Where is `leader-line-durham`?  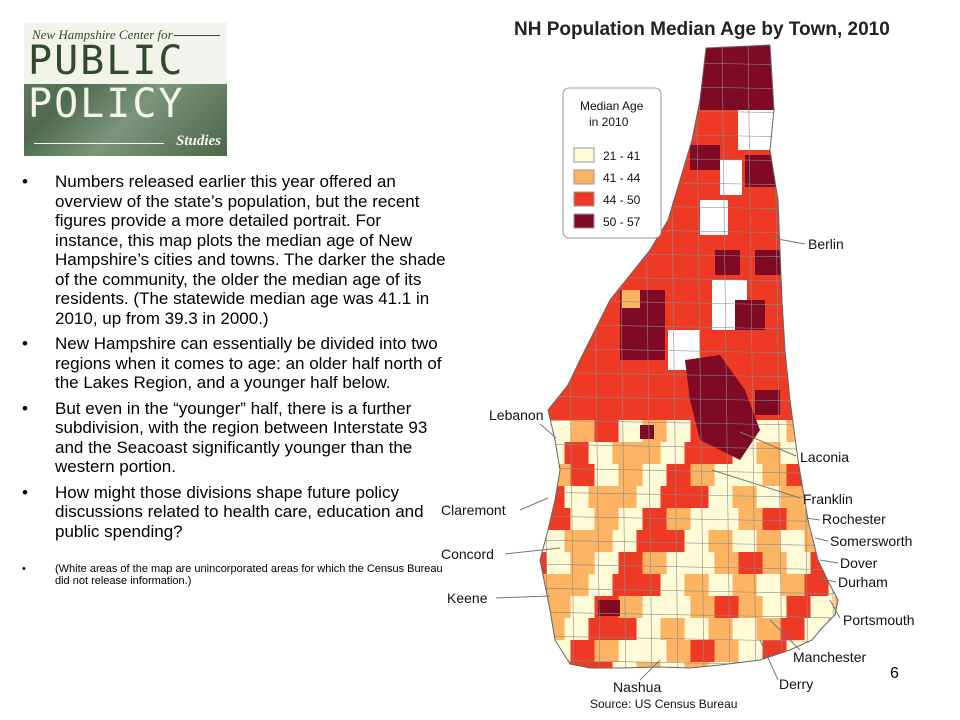
leader-line-durham is located at coordinates (827, 580).